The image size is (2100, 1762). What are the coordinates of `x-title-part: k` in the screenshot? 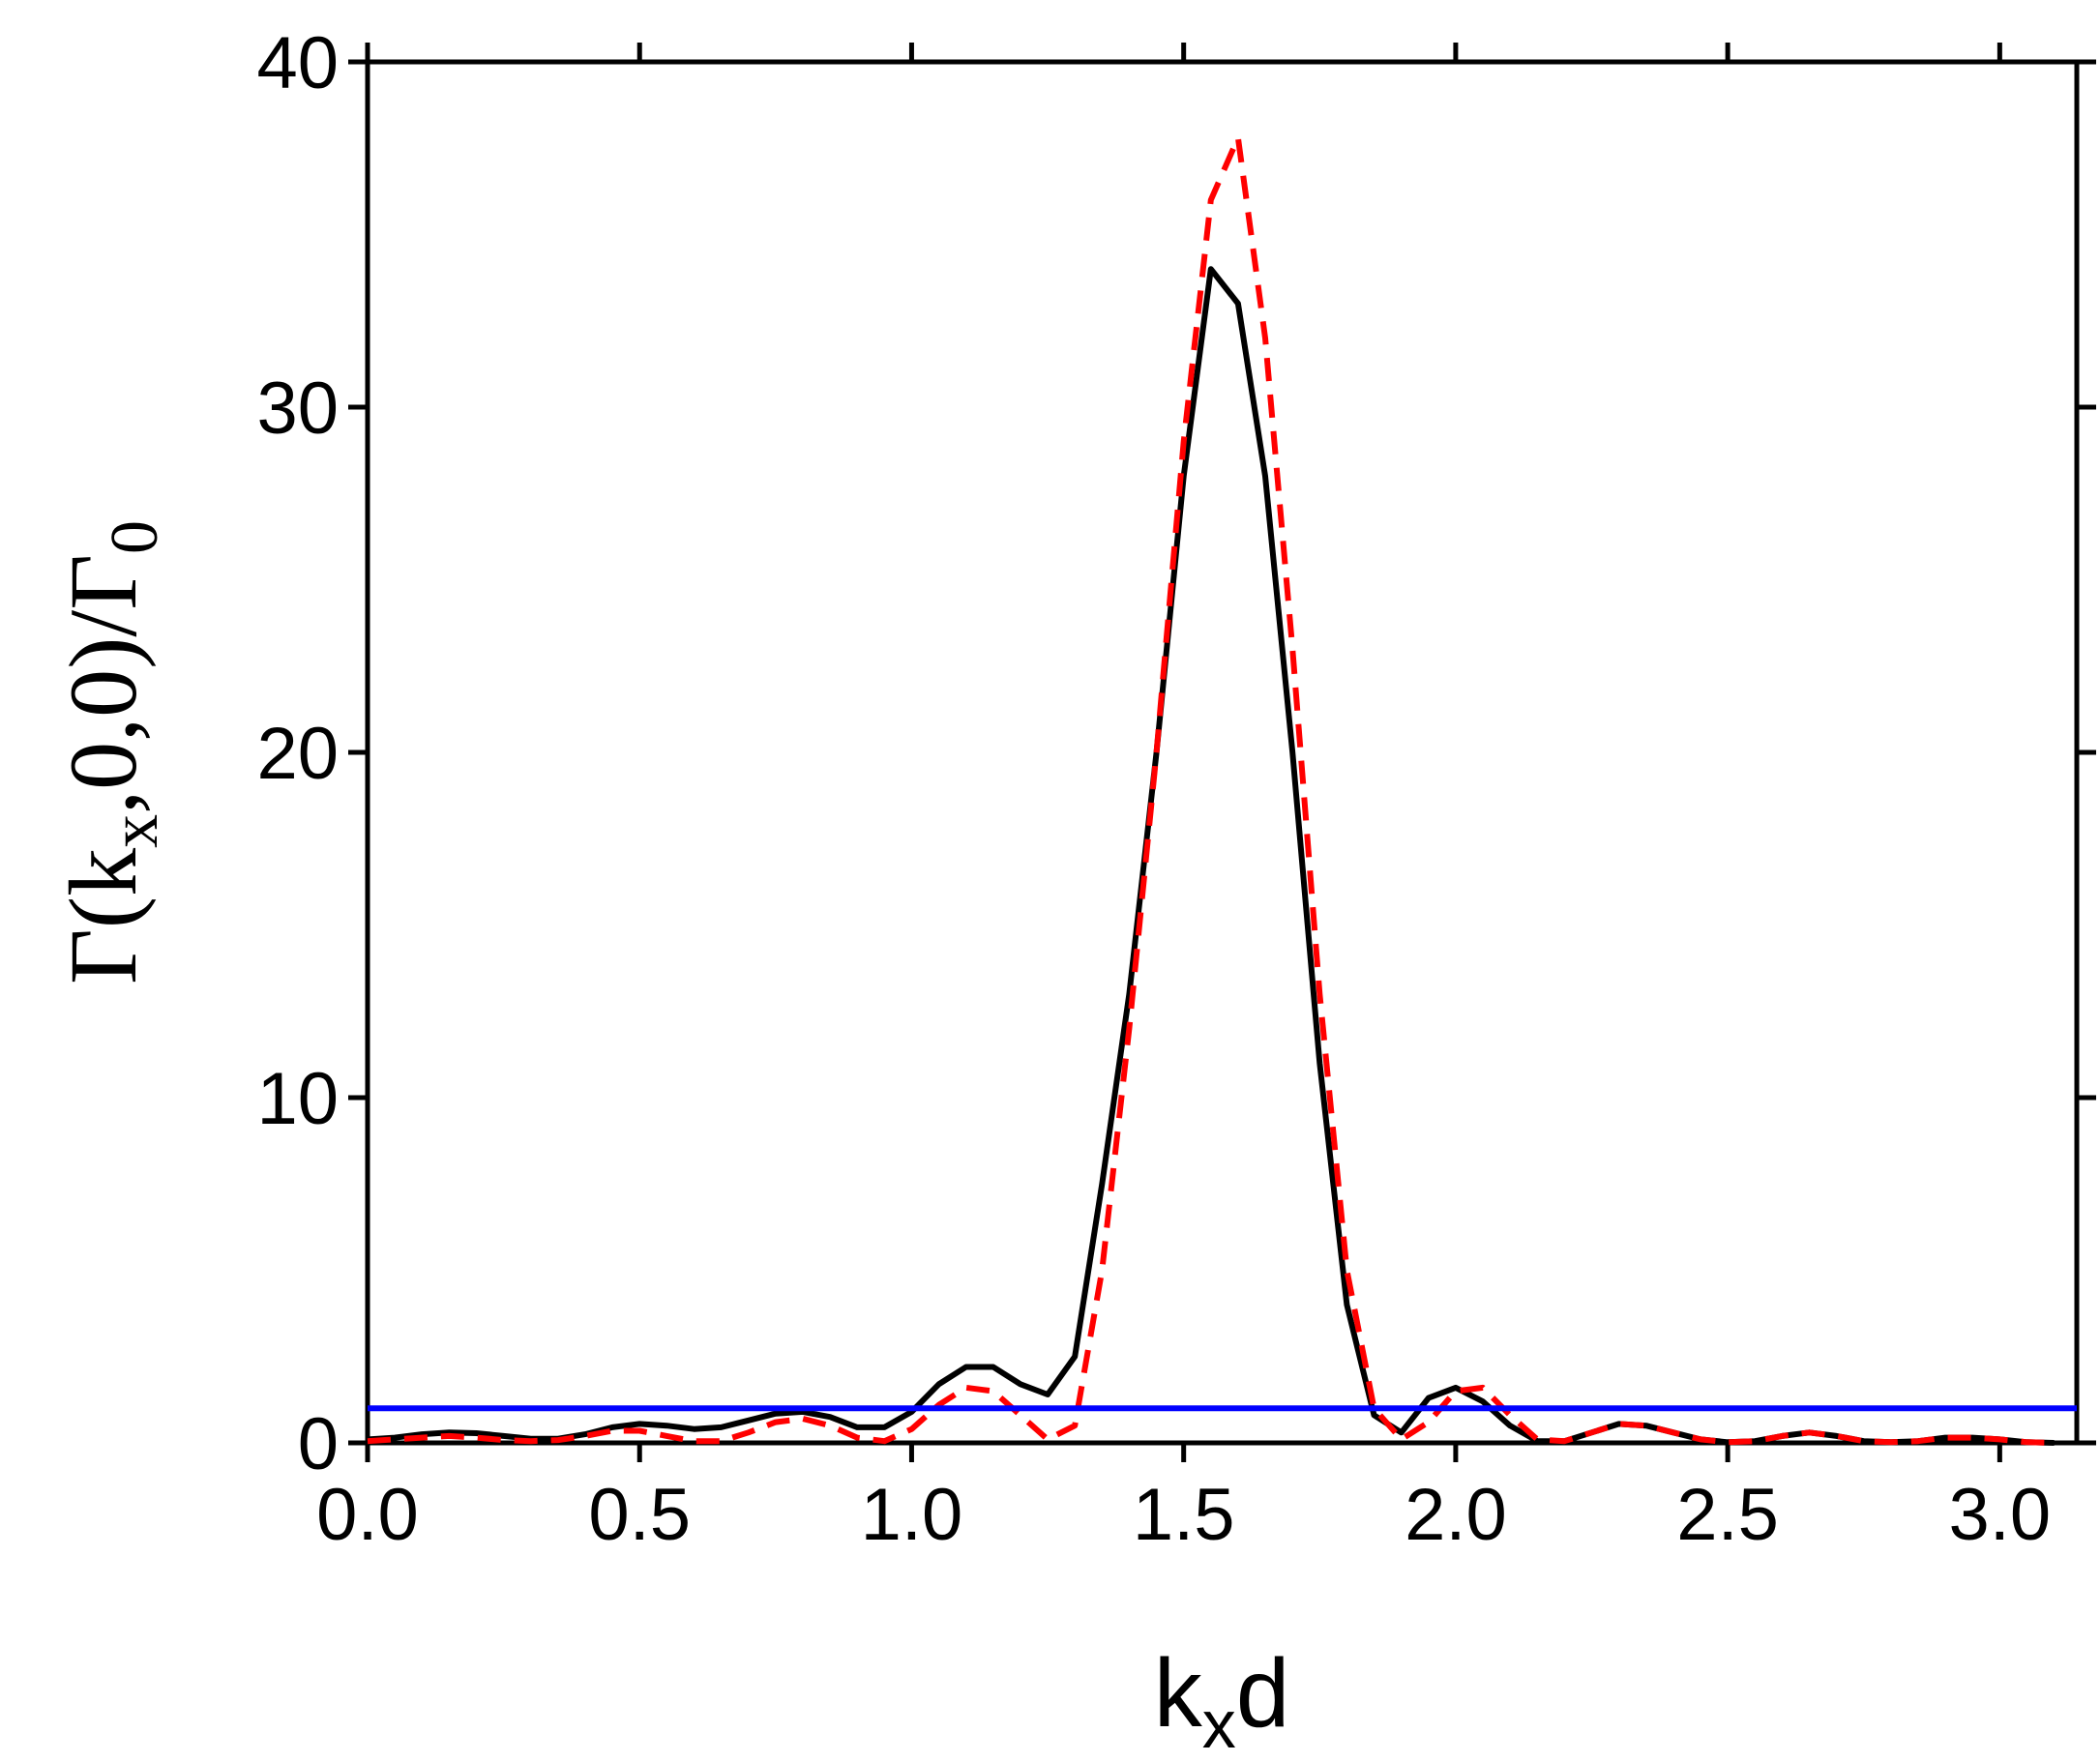 It's located at (1178, 1693).